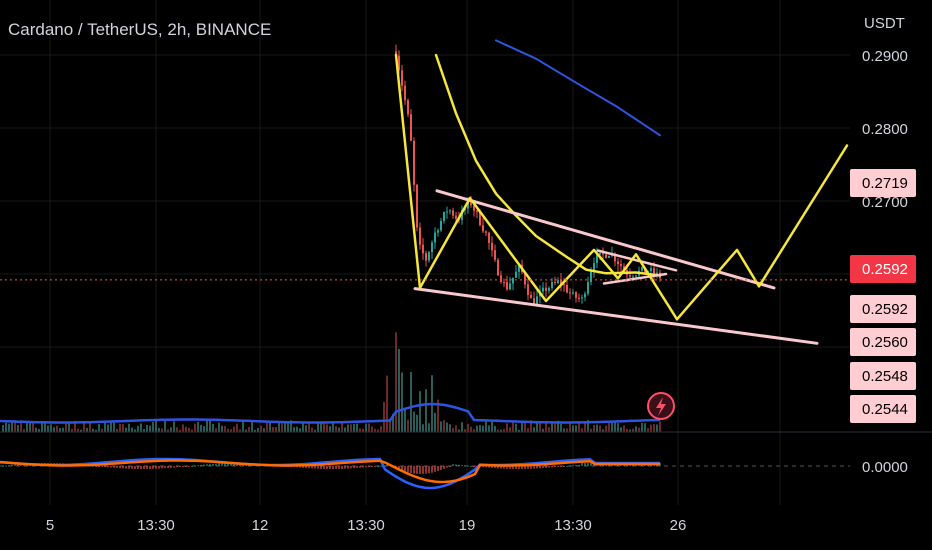  Describe the element at coordinates (260, 525) in the screenshot. I see `time-tick-label: 12` at that location.